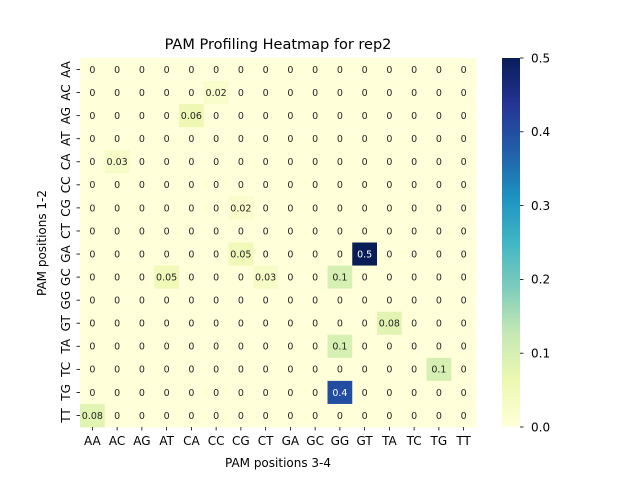 This screenshot has height=480, width=640. I want to click on heatmap-cell-CT-GG, so click(340, 231).